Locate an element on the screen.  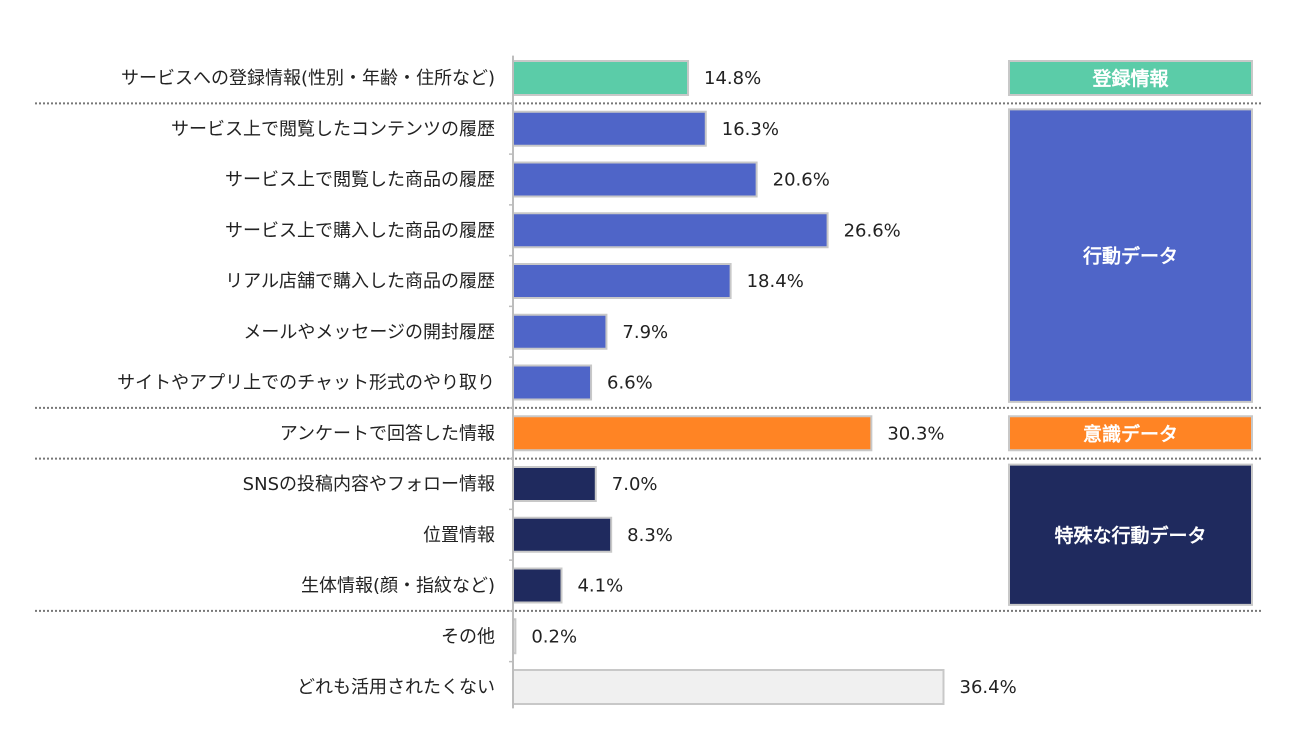
value-label: 20.6% is located at coordinates (801, 180).